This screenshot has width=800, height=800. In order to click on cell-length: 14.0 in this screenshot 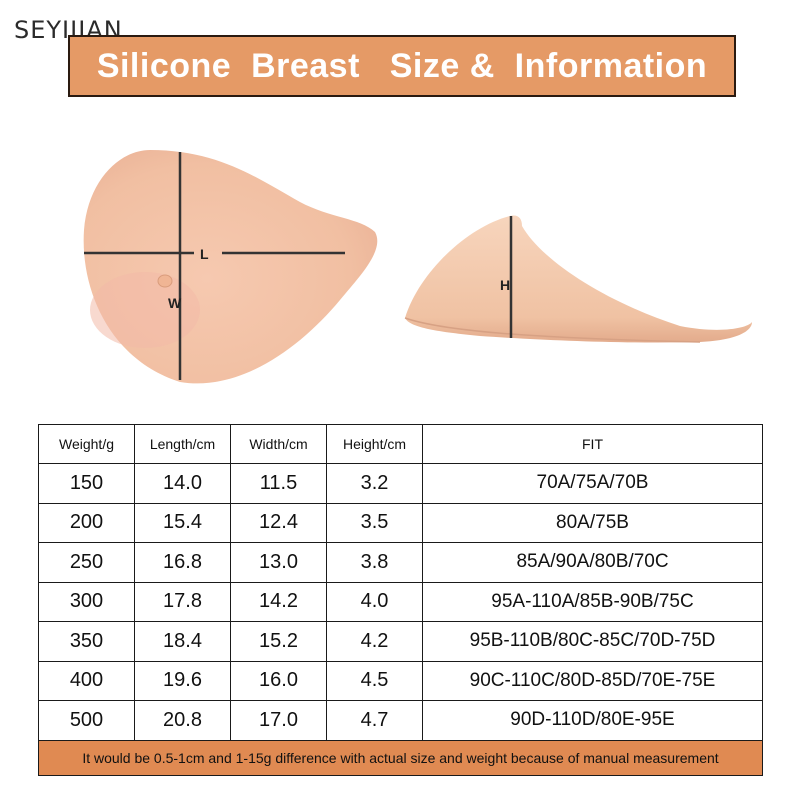, I will do `click(182, 483)`.